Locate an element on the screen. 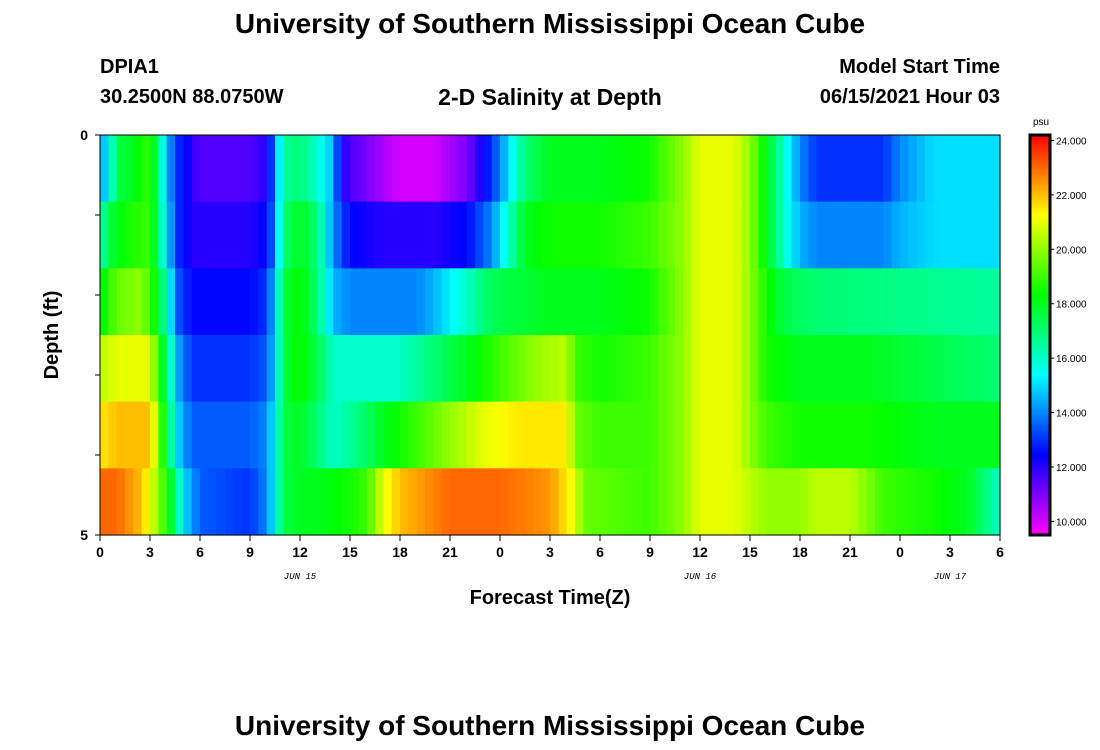 This screenshot has width=1100, height=750. colorbar-tick-label: 10.000 is located at coordinates (1071, 522).